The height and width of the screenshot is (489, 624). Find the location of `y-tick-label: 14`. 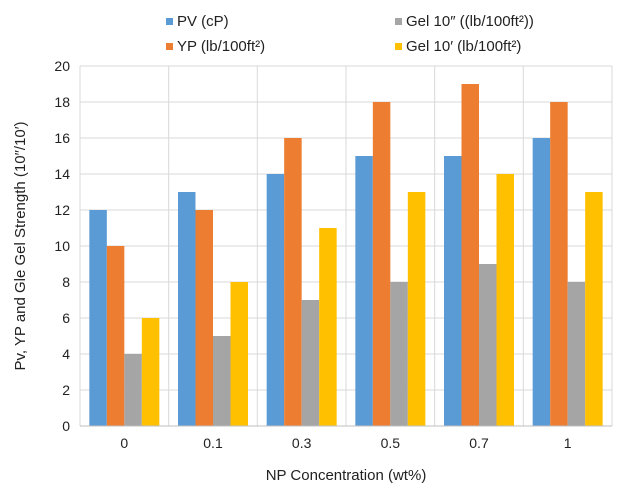

y-tick-label: 14 is located at coordinates (62, 174).